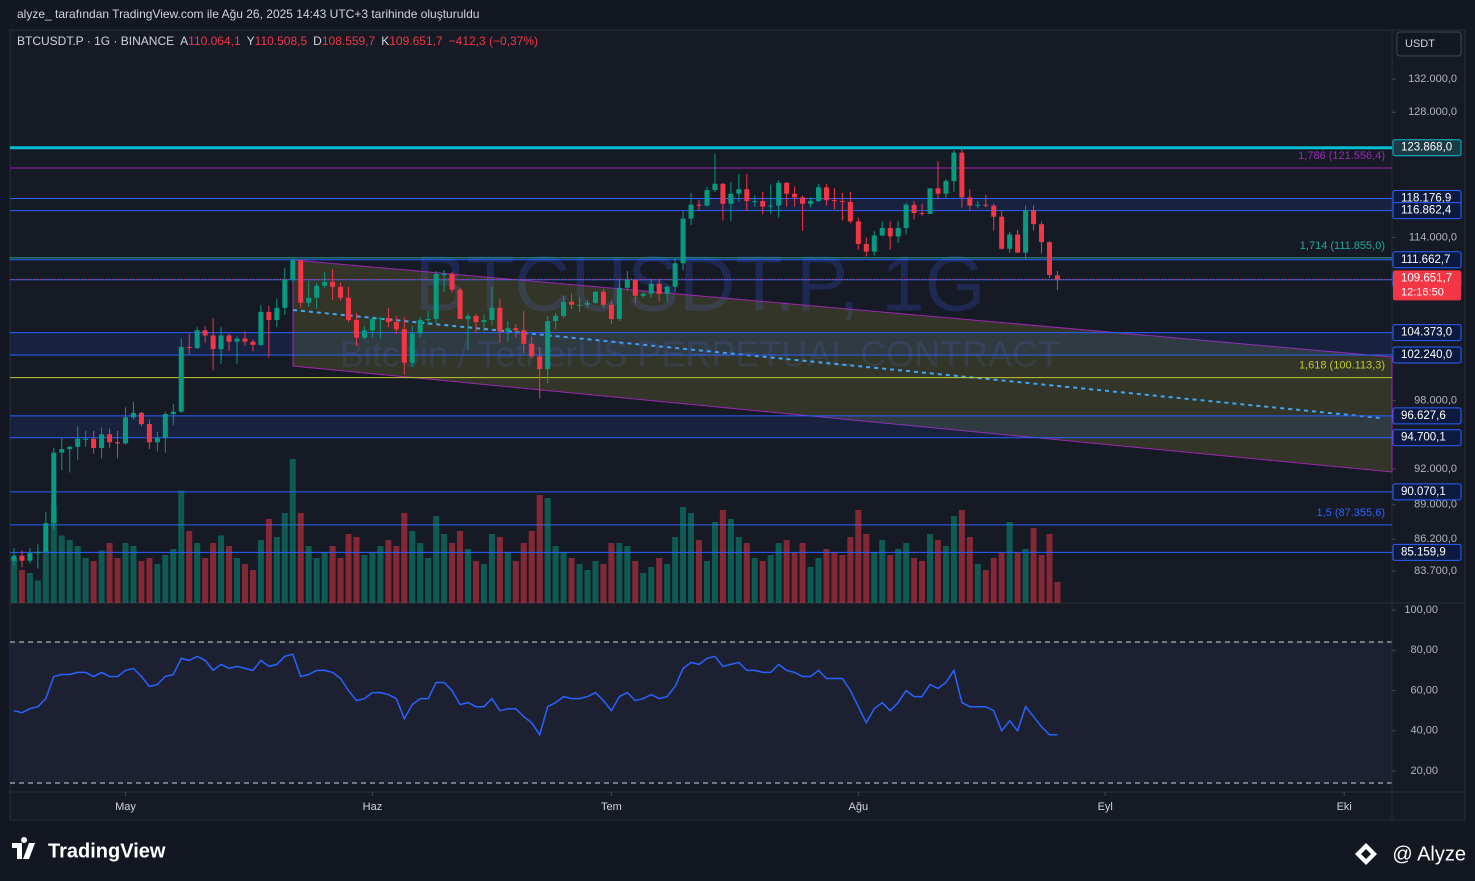 The width and height of the screenshot is (1475, 881). I want to click on open: 110.064,1, so click(214, 41).